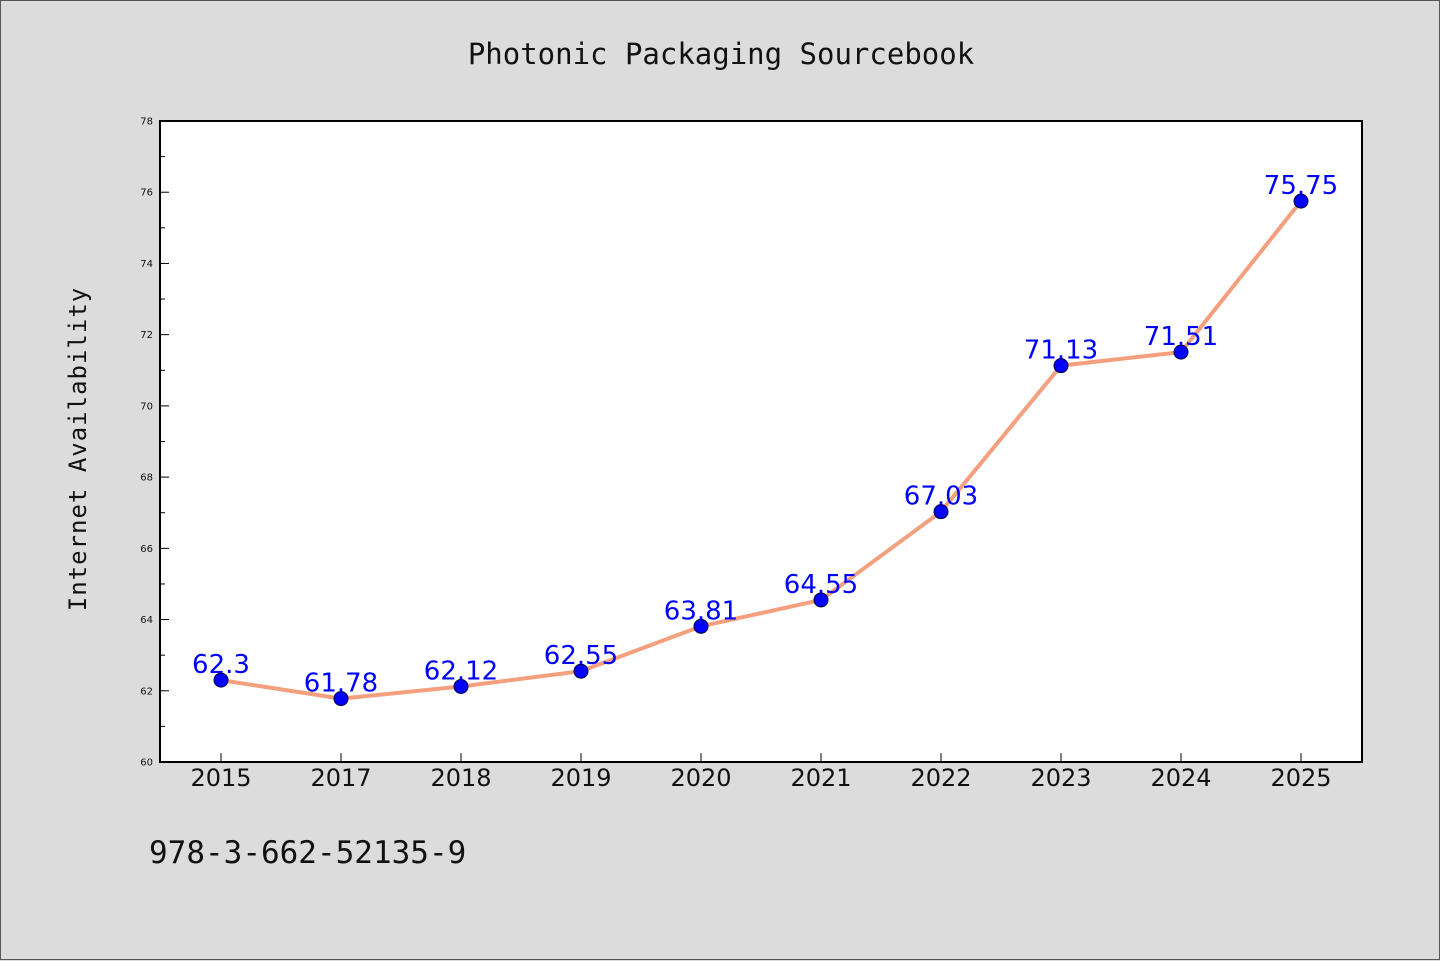  I want to click on y-tick-label-1: 62, so click(146, 691).